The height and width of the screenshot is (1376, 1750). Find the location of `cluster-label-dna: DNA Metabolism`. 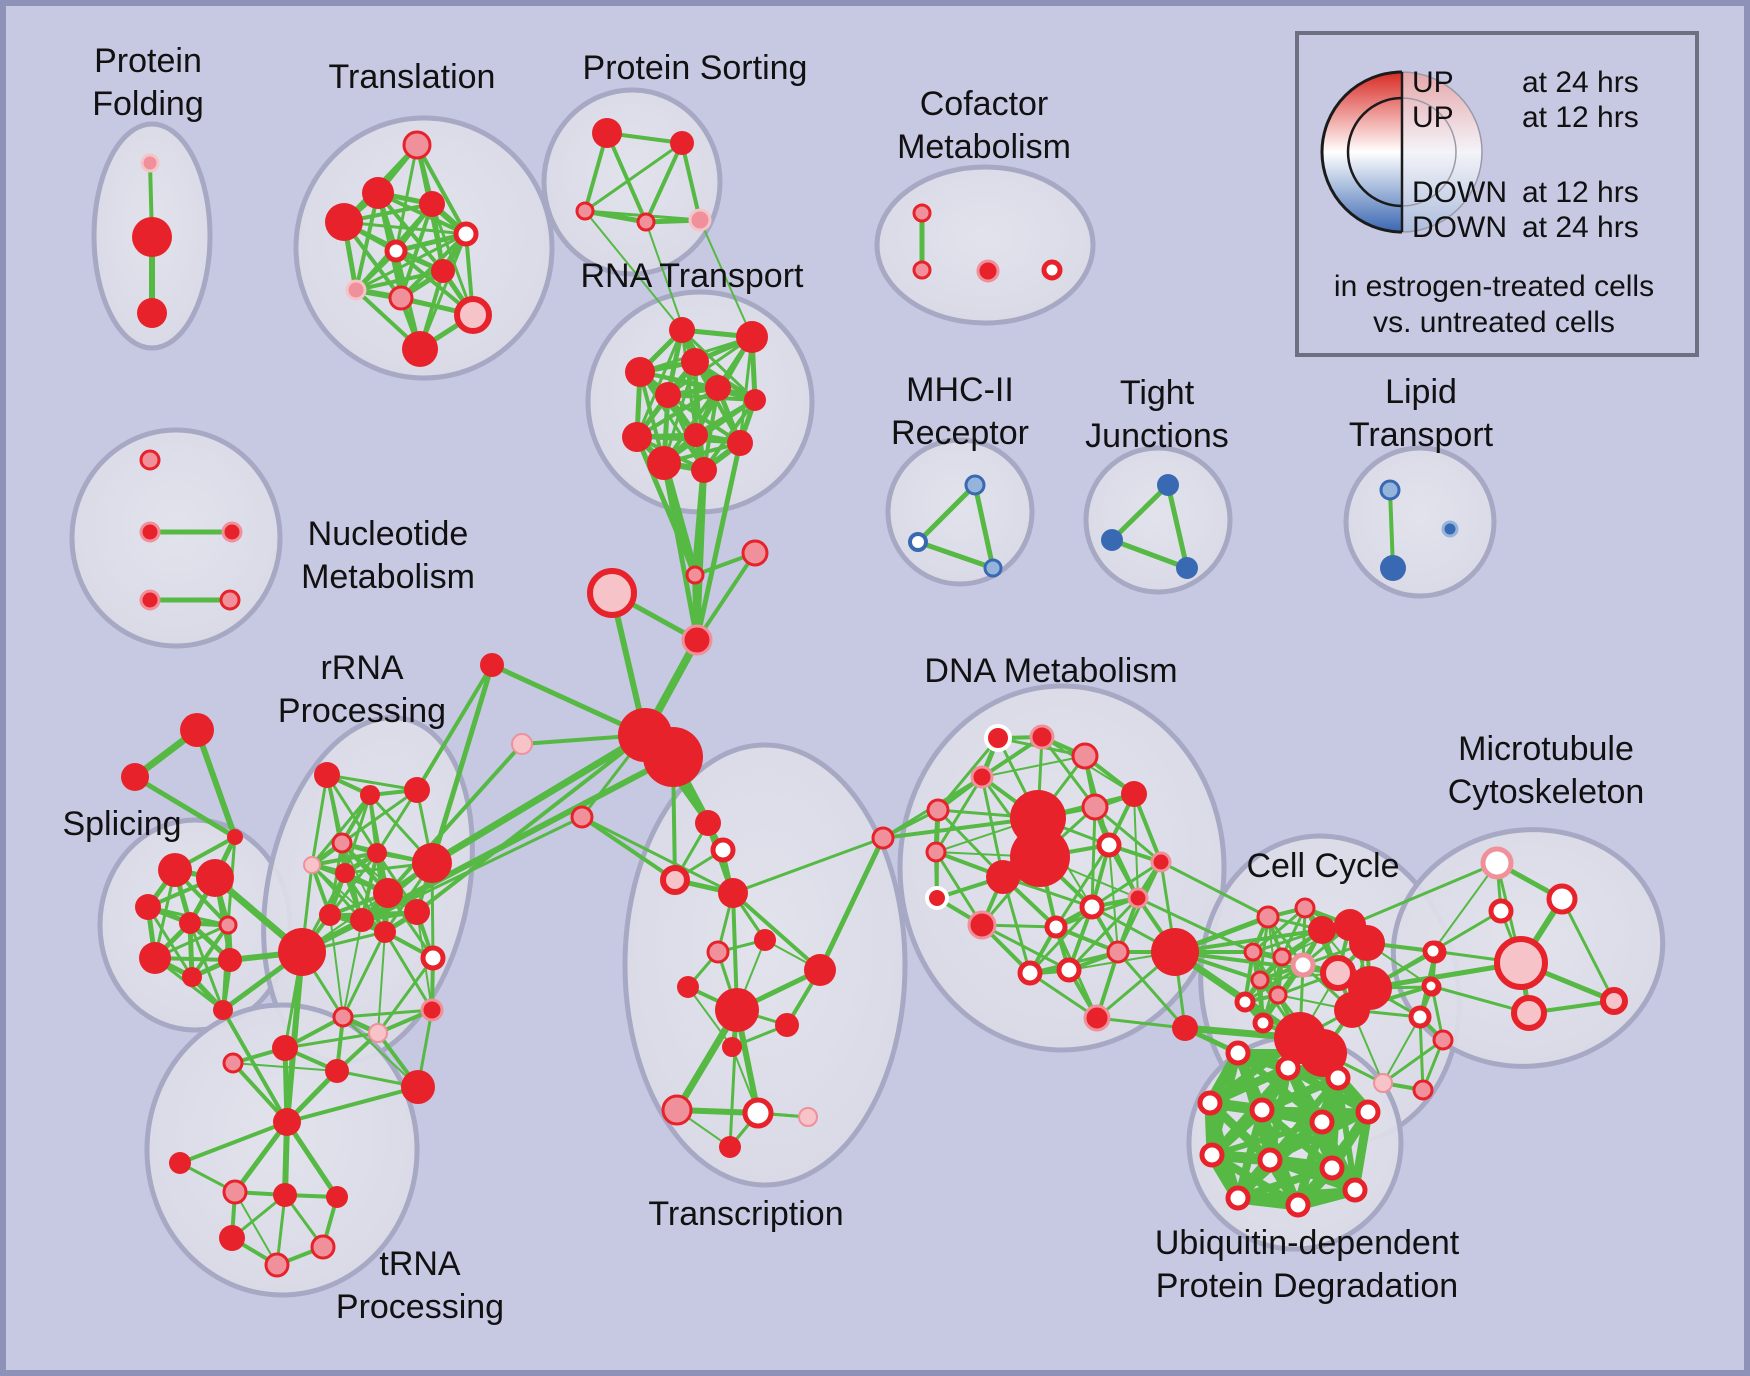

cluster-label-dna: DNA Metabolism is located at coordinates (1050, 671).